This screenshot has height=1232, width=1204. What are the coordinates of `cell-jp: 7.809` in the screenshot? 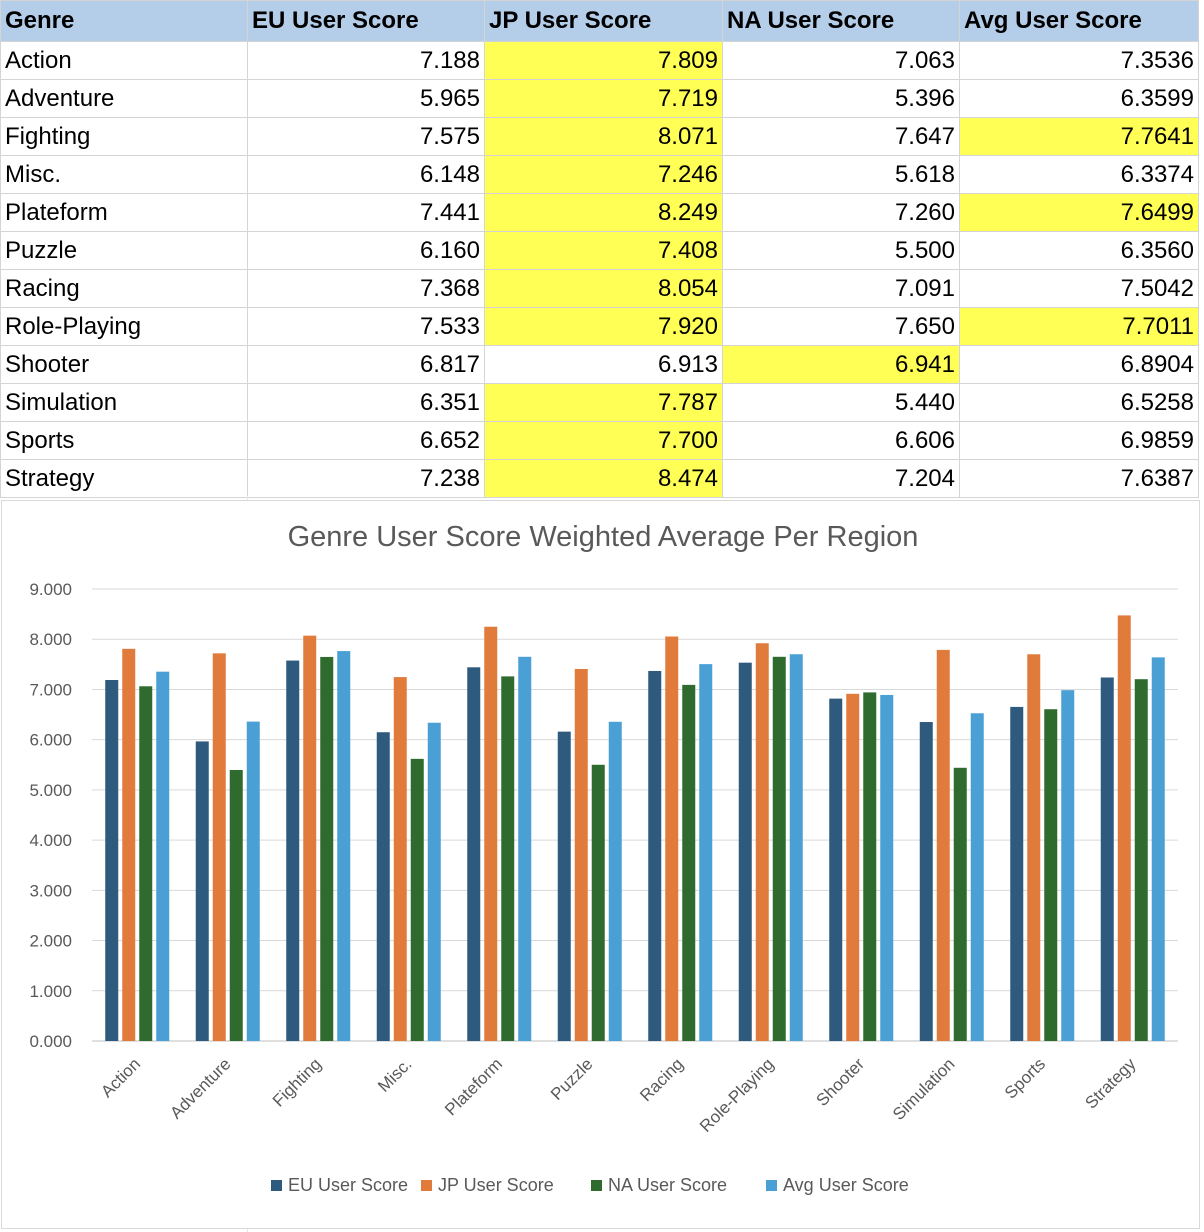 It's located at (603, 60).